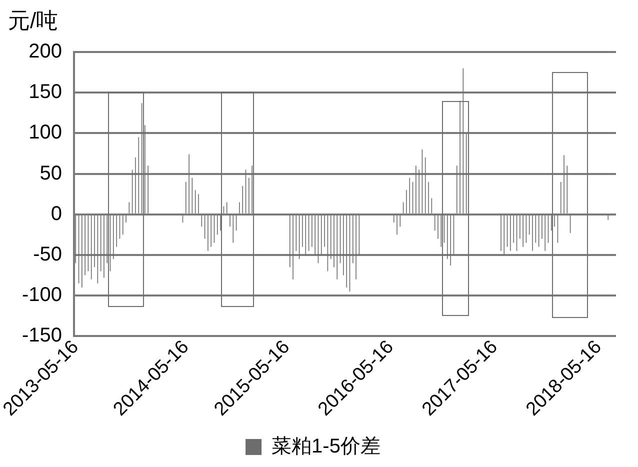 The height and width of the screenshot is (467, 638). What do you see at coordinates (51, 173) in the screenshot?
I see `y-tick-label: 50` at bounding box center [51, 173].